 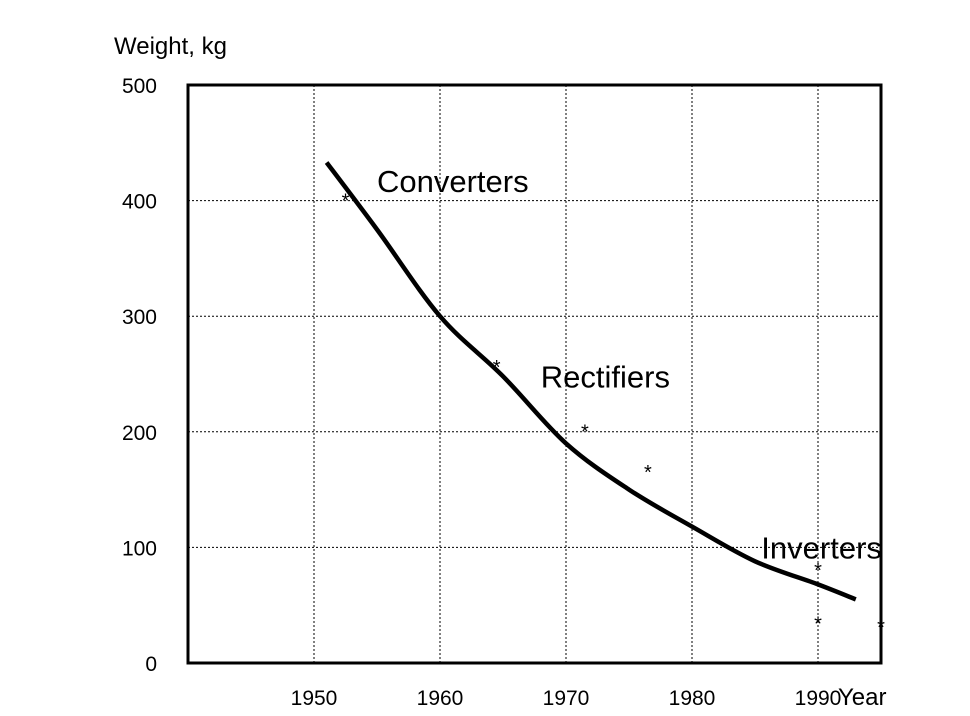 What do you see at coordinates (605, 376) in the screenshot?
I see `annotation-rectifiers: Rectifiers` at bounding box center [605, 376].